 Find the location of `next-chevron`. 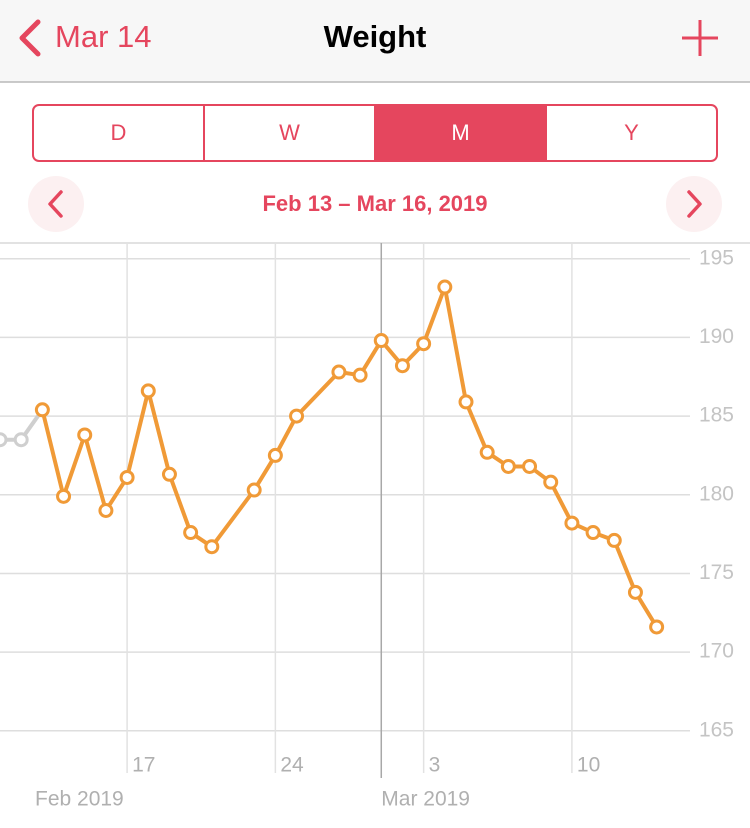

next-chevron is located at coordinates (694, 204).